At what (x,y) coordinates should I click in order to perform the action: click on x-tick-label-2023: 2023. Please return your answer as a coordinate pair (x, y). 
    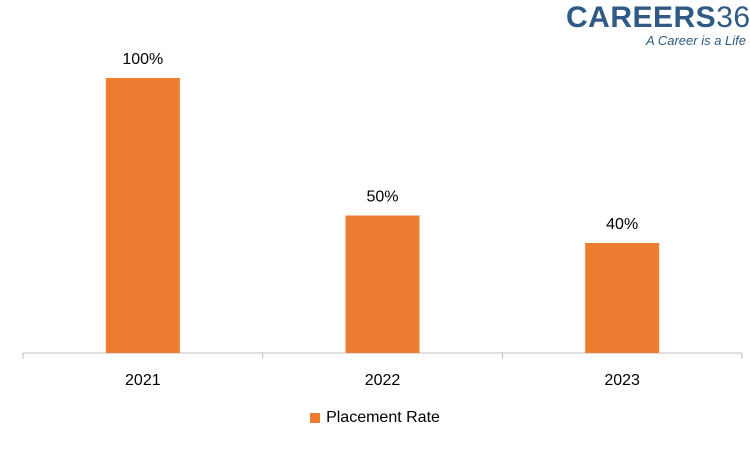
    Looking at the image, I should click on (622, 380).